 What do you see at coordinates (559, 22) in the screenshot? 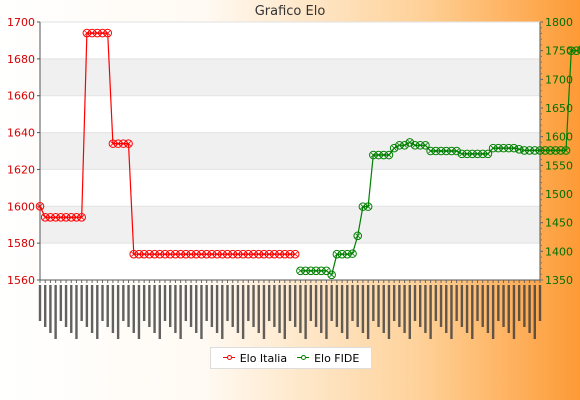
I see `y-right-tick-label: 1800` at bounding box center [559, 22].